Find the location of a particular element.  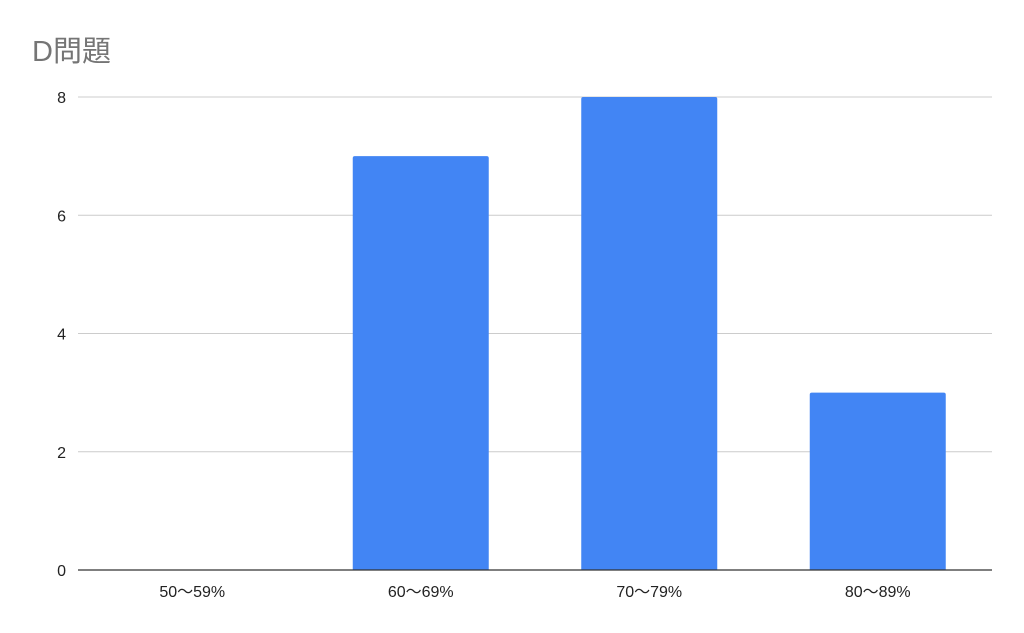

x-tick-label: 60〜69% is located at coordinates (421, 592).